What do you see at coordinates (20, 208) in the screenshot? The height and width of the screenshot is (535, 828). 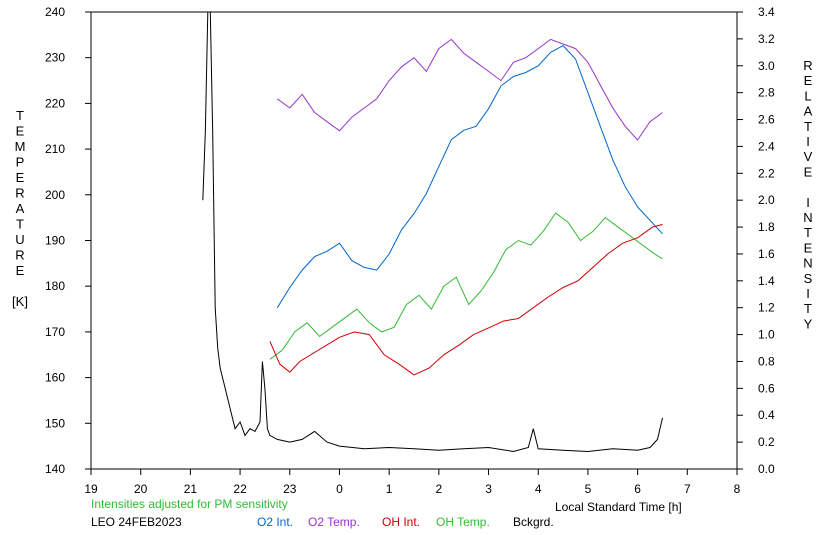 I see `y-left-label-char: A` at bounding box center [20, 208].